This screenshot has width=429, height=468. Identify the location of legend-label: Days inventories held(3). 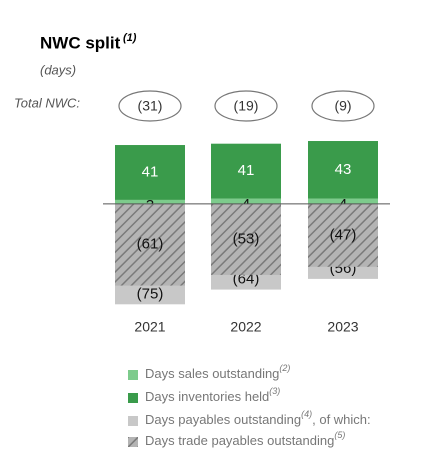
(212, 395).